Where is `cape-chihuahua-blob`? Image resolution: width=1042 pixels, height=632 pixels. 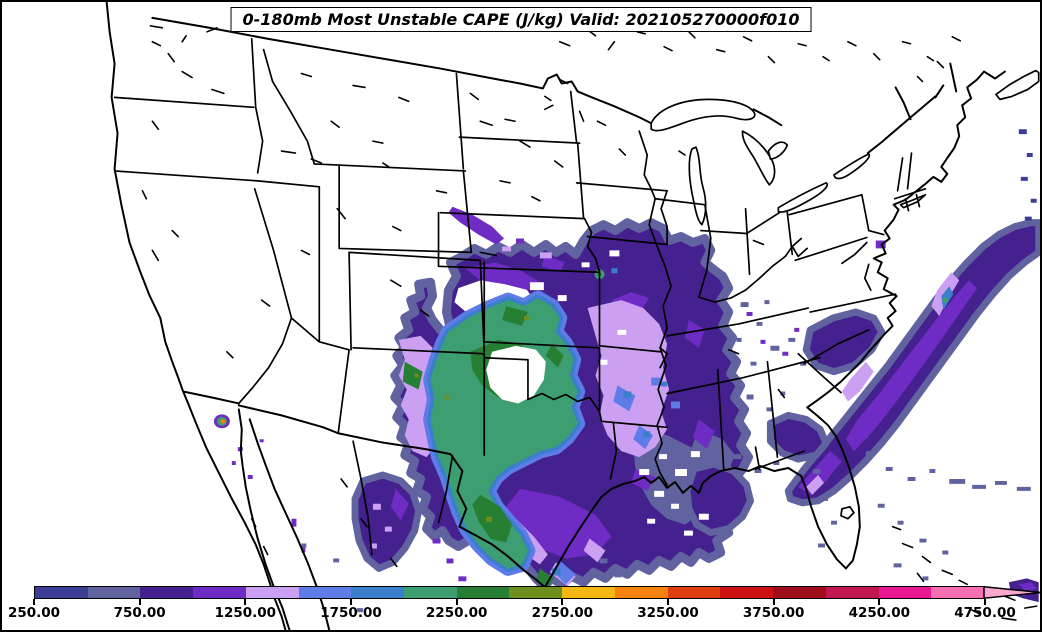 cape-chihuahua-blob is located at coordinates (387, 521).